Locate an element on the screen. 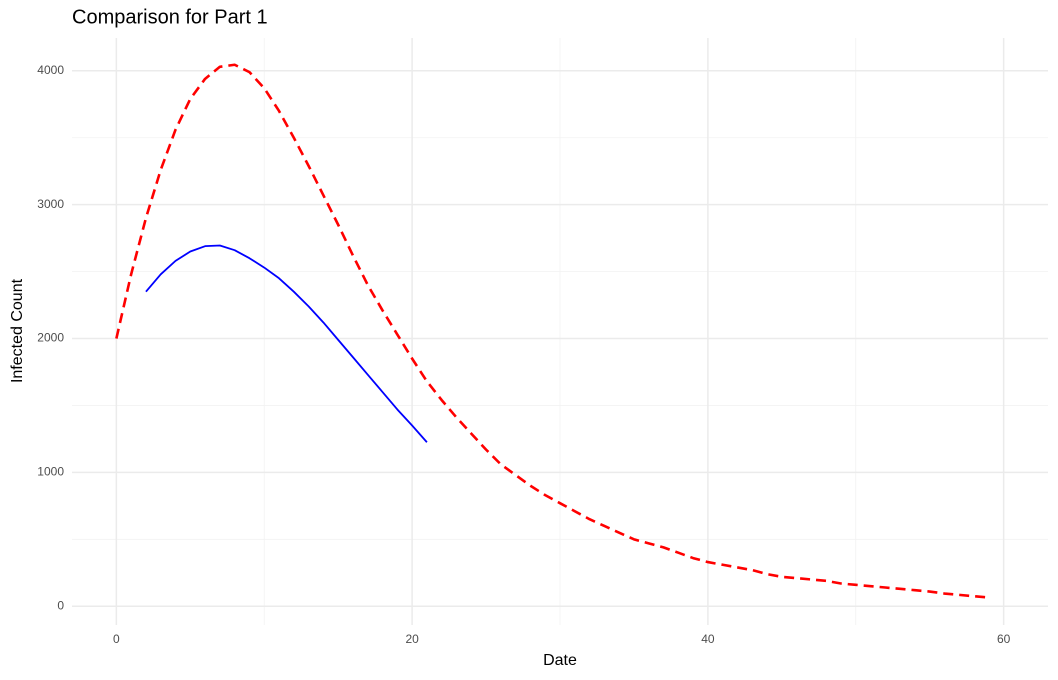 The width and height of the screenshot is (1058, 680). y-tick-label: 4000 is located at coordinates (50, 70).